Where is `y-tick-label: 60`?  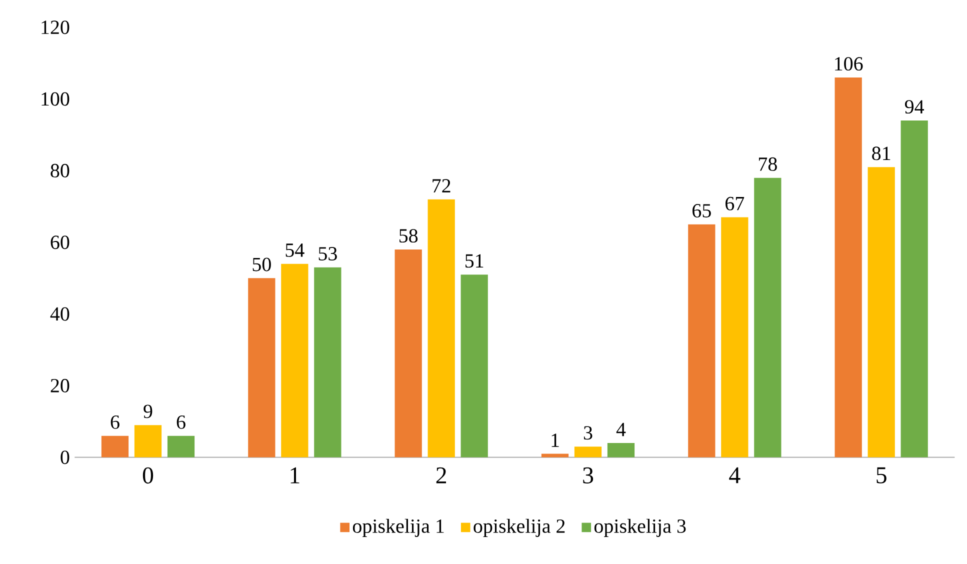 y-tick-label: 60 is located at coordinates (60, 243).